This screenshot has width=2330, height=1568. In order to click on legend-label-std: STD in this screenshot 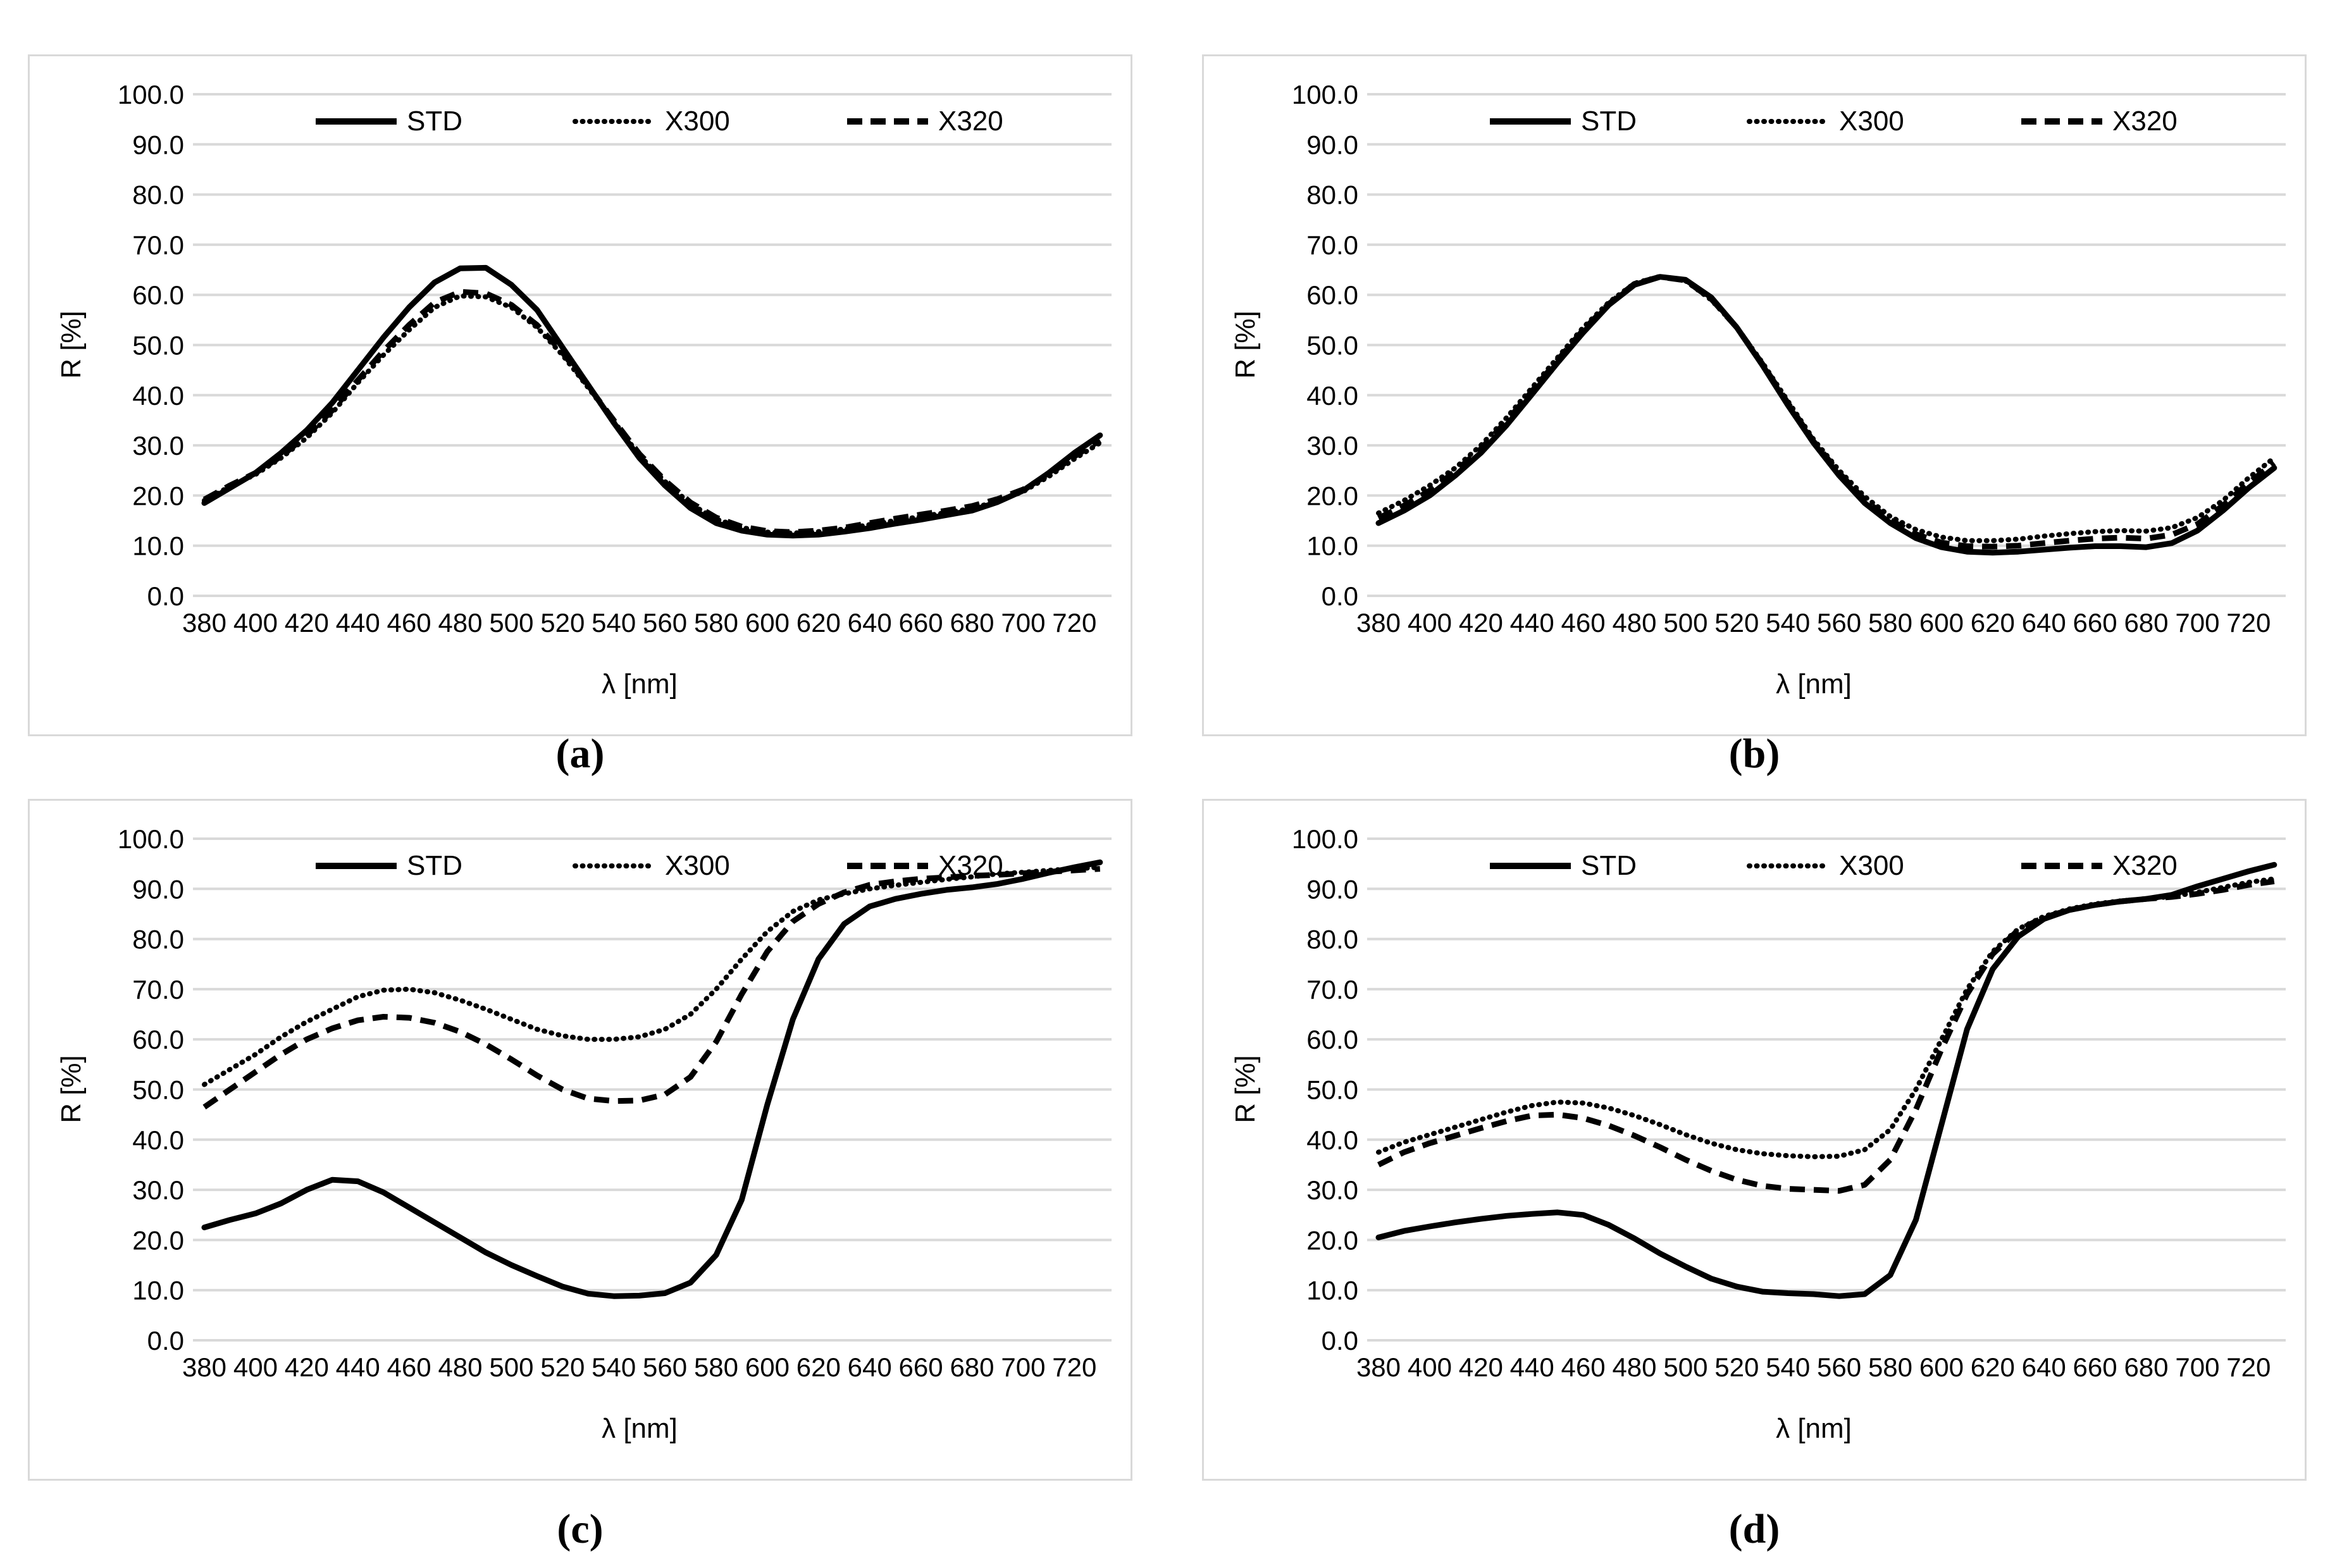, I will do `click(434, 865)`.